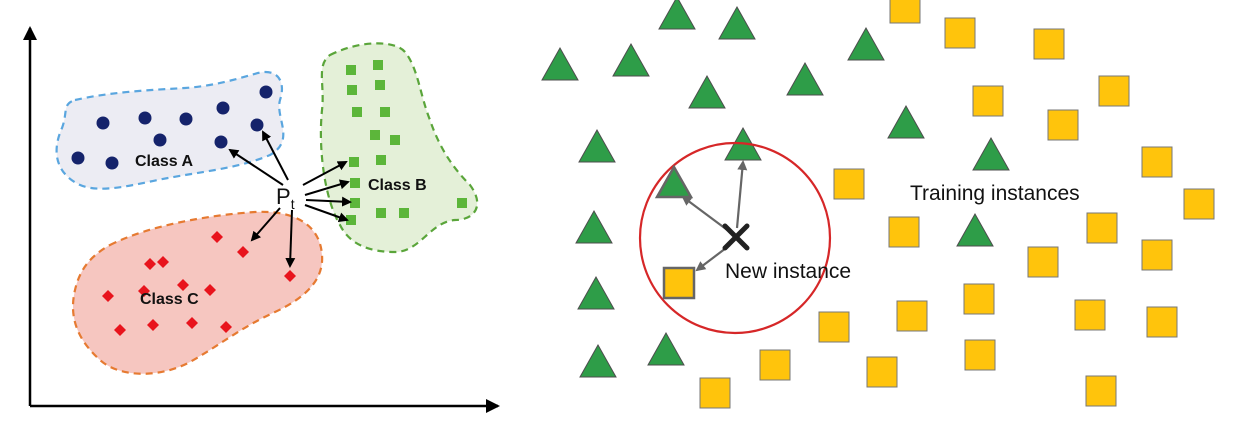  What do you see at coordinates (256, 167) in the screenshot?
I see `arrow-to-a1` at bounding box center [256, 167].